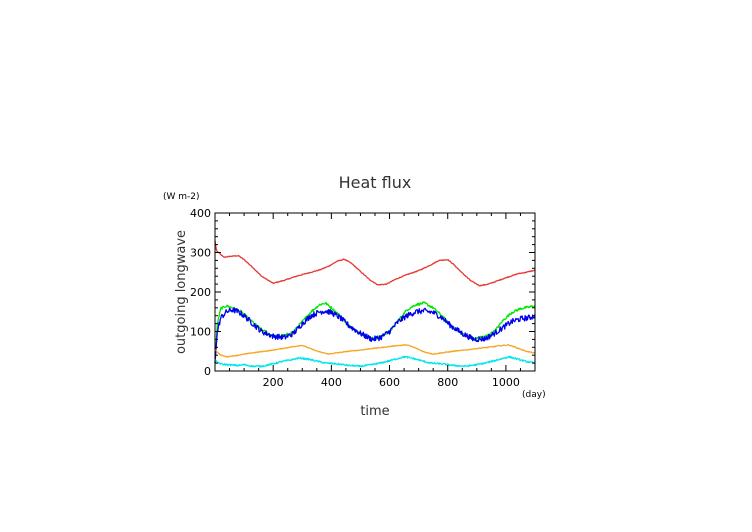 Image resolution: width=752 pixels, height=532 pixels. I want to click on x-tick-label: 1000, so click(506, 382).